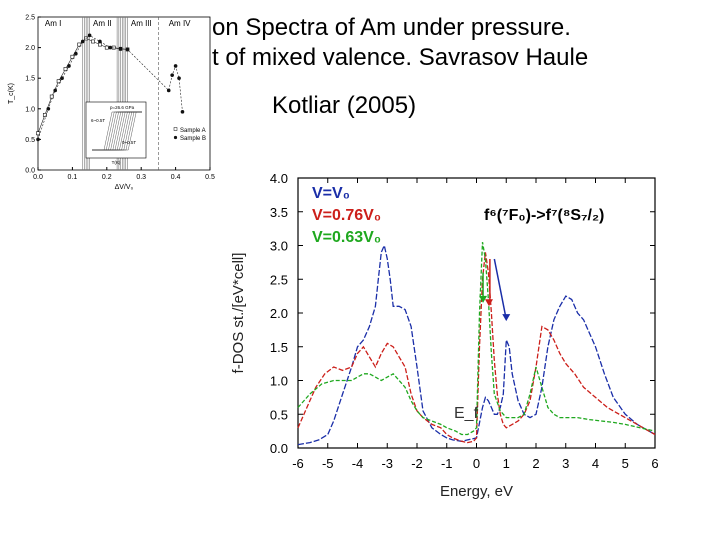 This screenshot has width=720, height=540. I want to click on phase-label-3: Am IV, so click(180, 23).